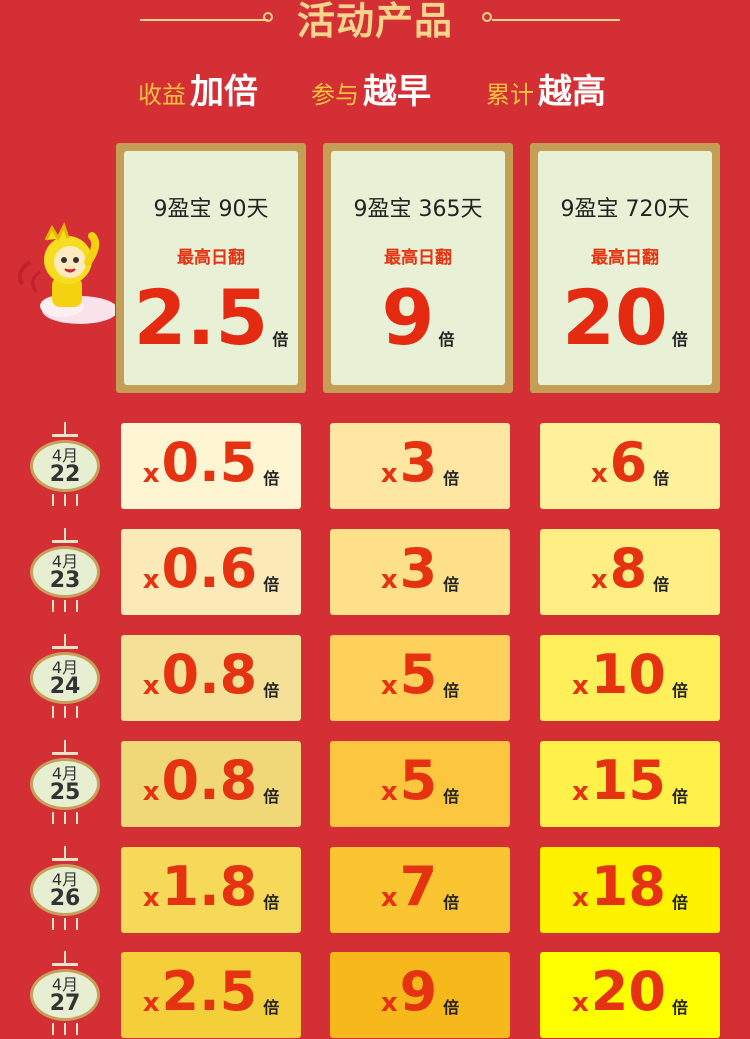 The height and width of the screenshot is (1039, 750). I want to click on cell-value: 9, so click(418, 991).